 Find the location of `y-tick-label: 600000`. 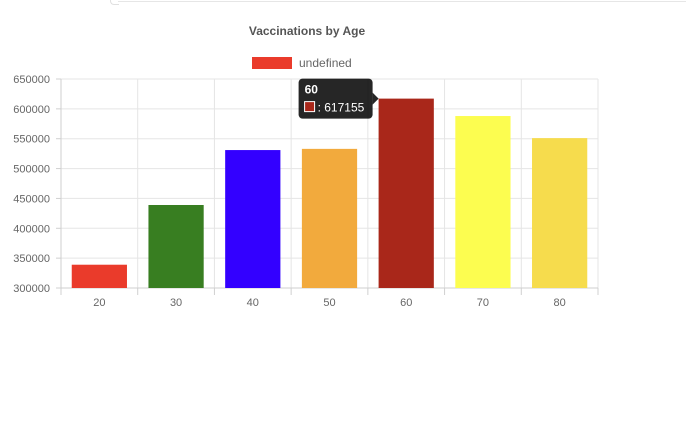

y-tick-label: 600000 is located at coordinates (31, 110).